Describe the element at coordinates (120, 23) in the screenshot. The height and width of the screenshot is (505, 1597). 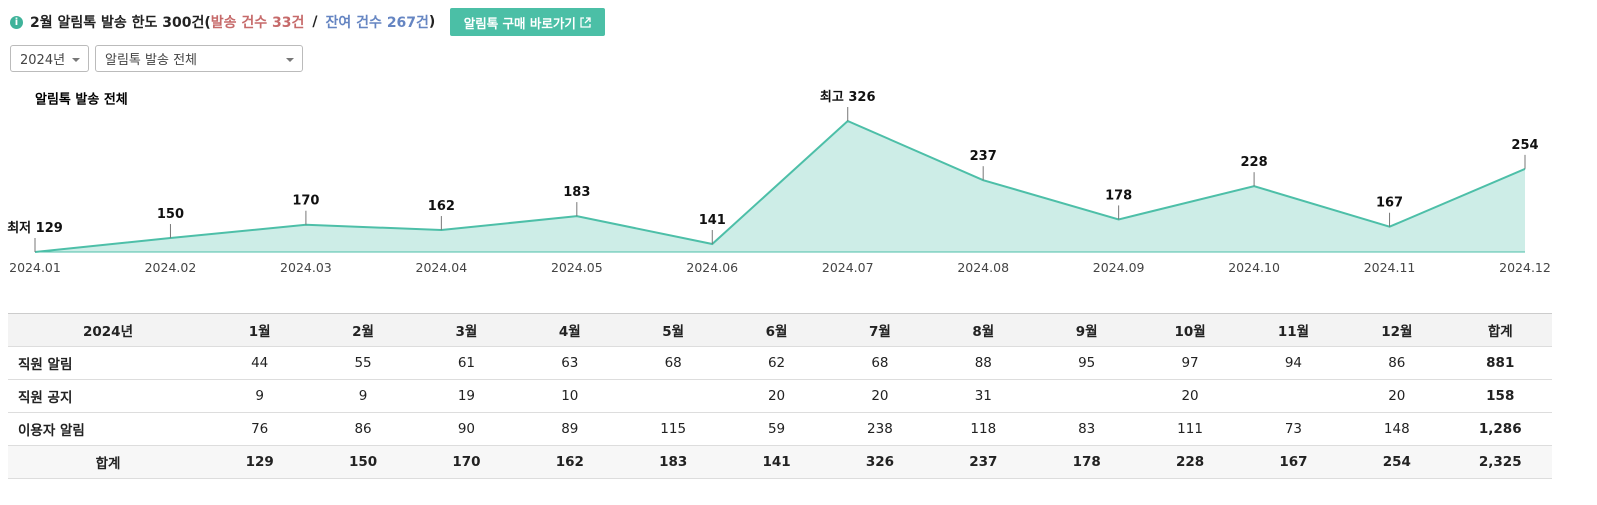
I see `limit-text: 2월 알림톡 발송 한도 300건(` at that location.